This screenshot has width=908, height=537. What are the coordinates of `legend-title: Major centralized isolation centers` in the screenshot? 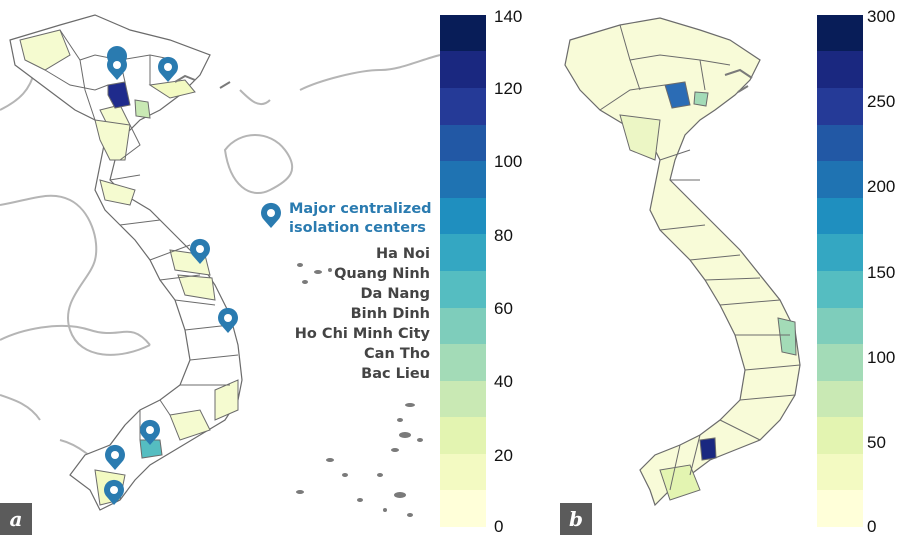 It's located at (360, 219).